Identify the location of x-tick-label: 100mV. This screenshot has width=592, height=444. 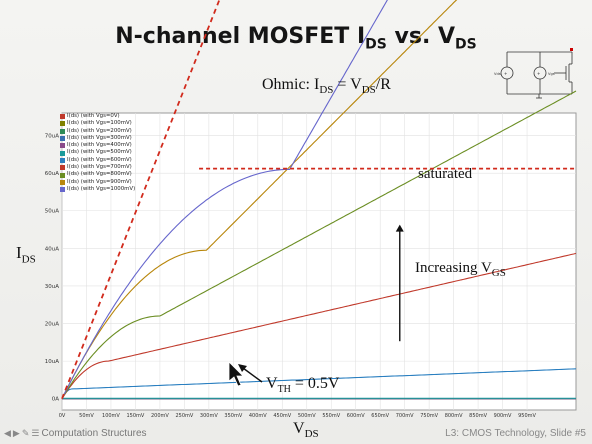
(111, 416).